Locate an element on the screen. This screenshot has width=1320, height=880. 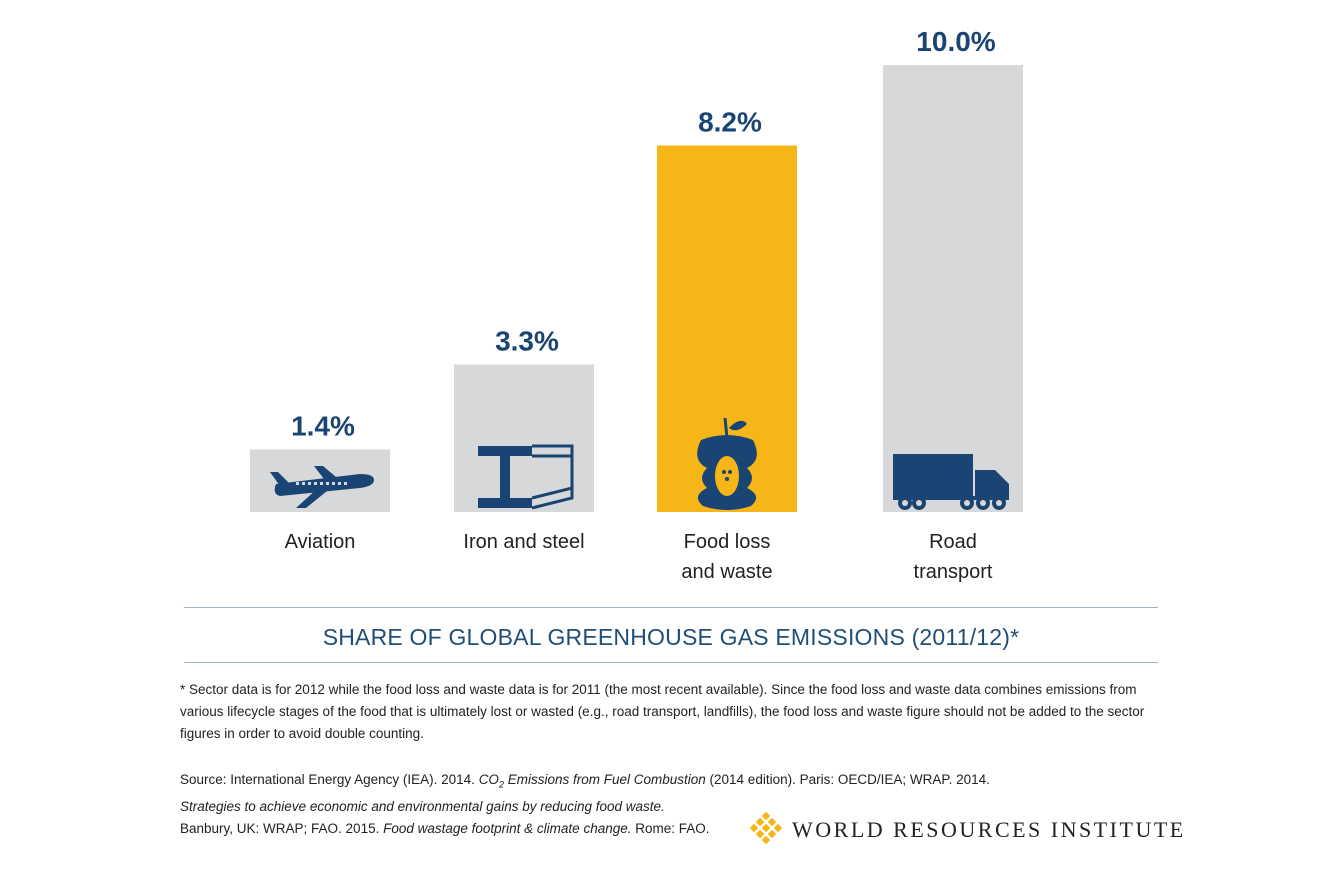
wri-logo-mark is located at coordinates (766, 828).